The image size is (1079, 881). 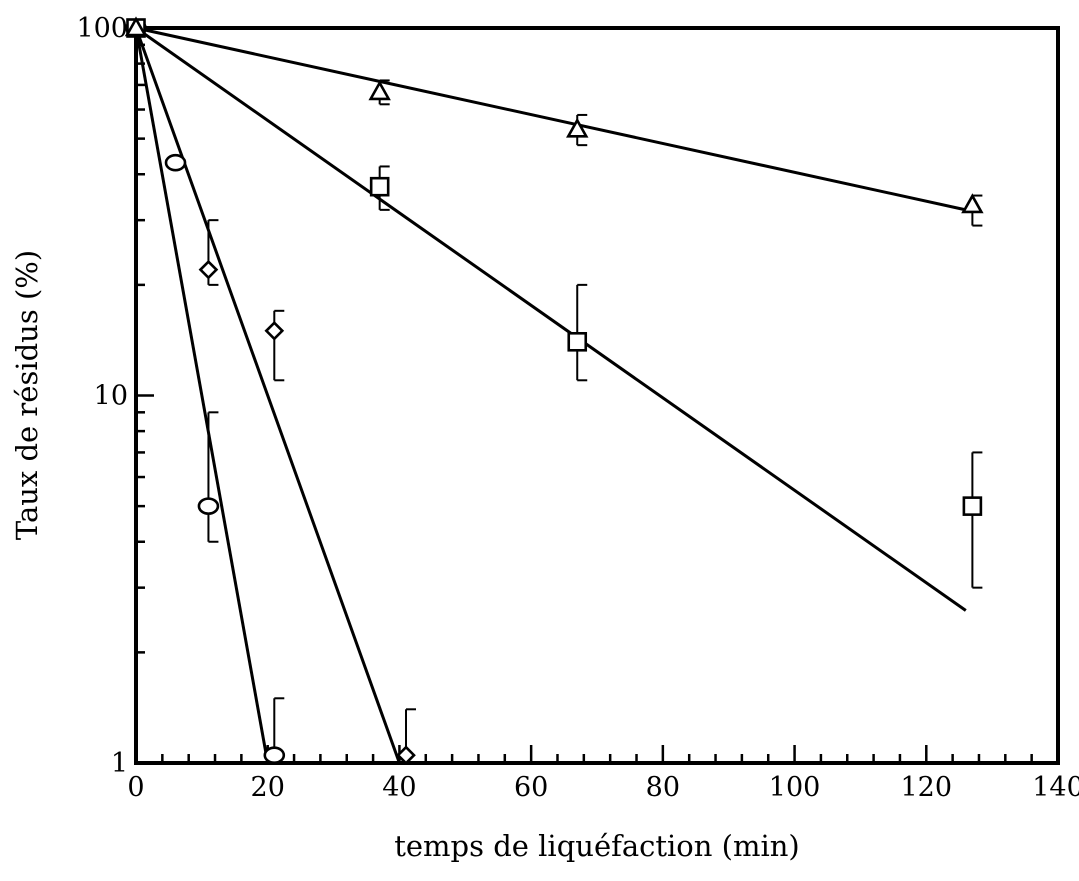 What do you see at coordinates (268, 787) in the screenshot?
I see `x-tick-label: 20` at bounding box center [268, 787].